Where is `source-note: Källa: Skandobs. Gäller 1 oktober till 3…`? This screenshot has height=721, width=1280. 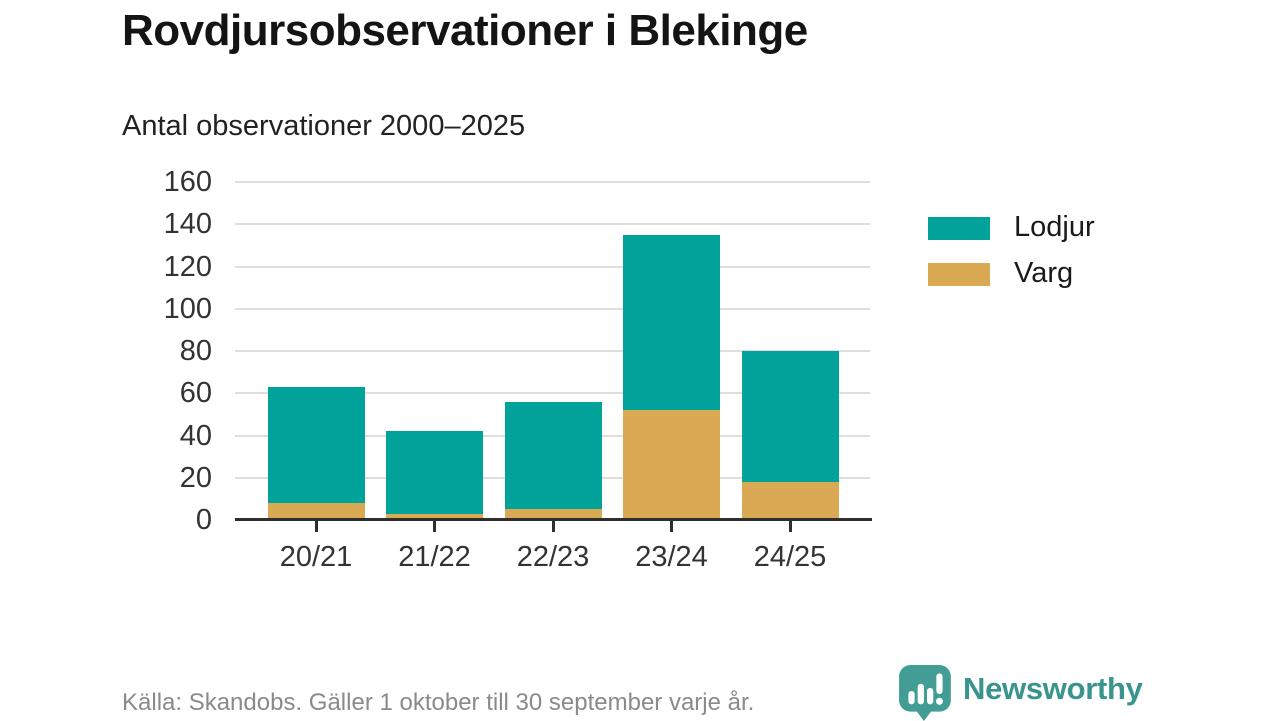 source-note: Källa: Skandobs. Gäller 1 oktober till 3… is located at coordinates (438, 702).